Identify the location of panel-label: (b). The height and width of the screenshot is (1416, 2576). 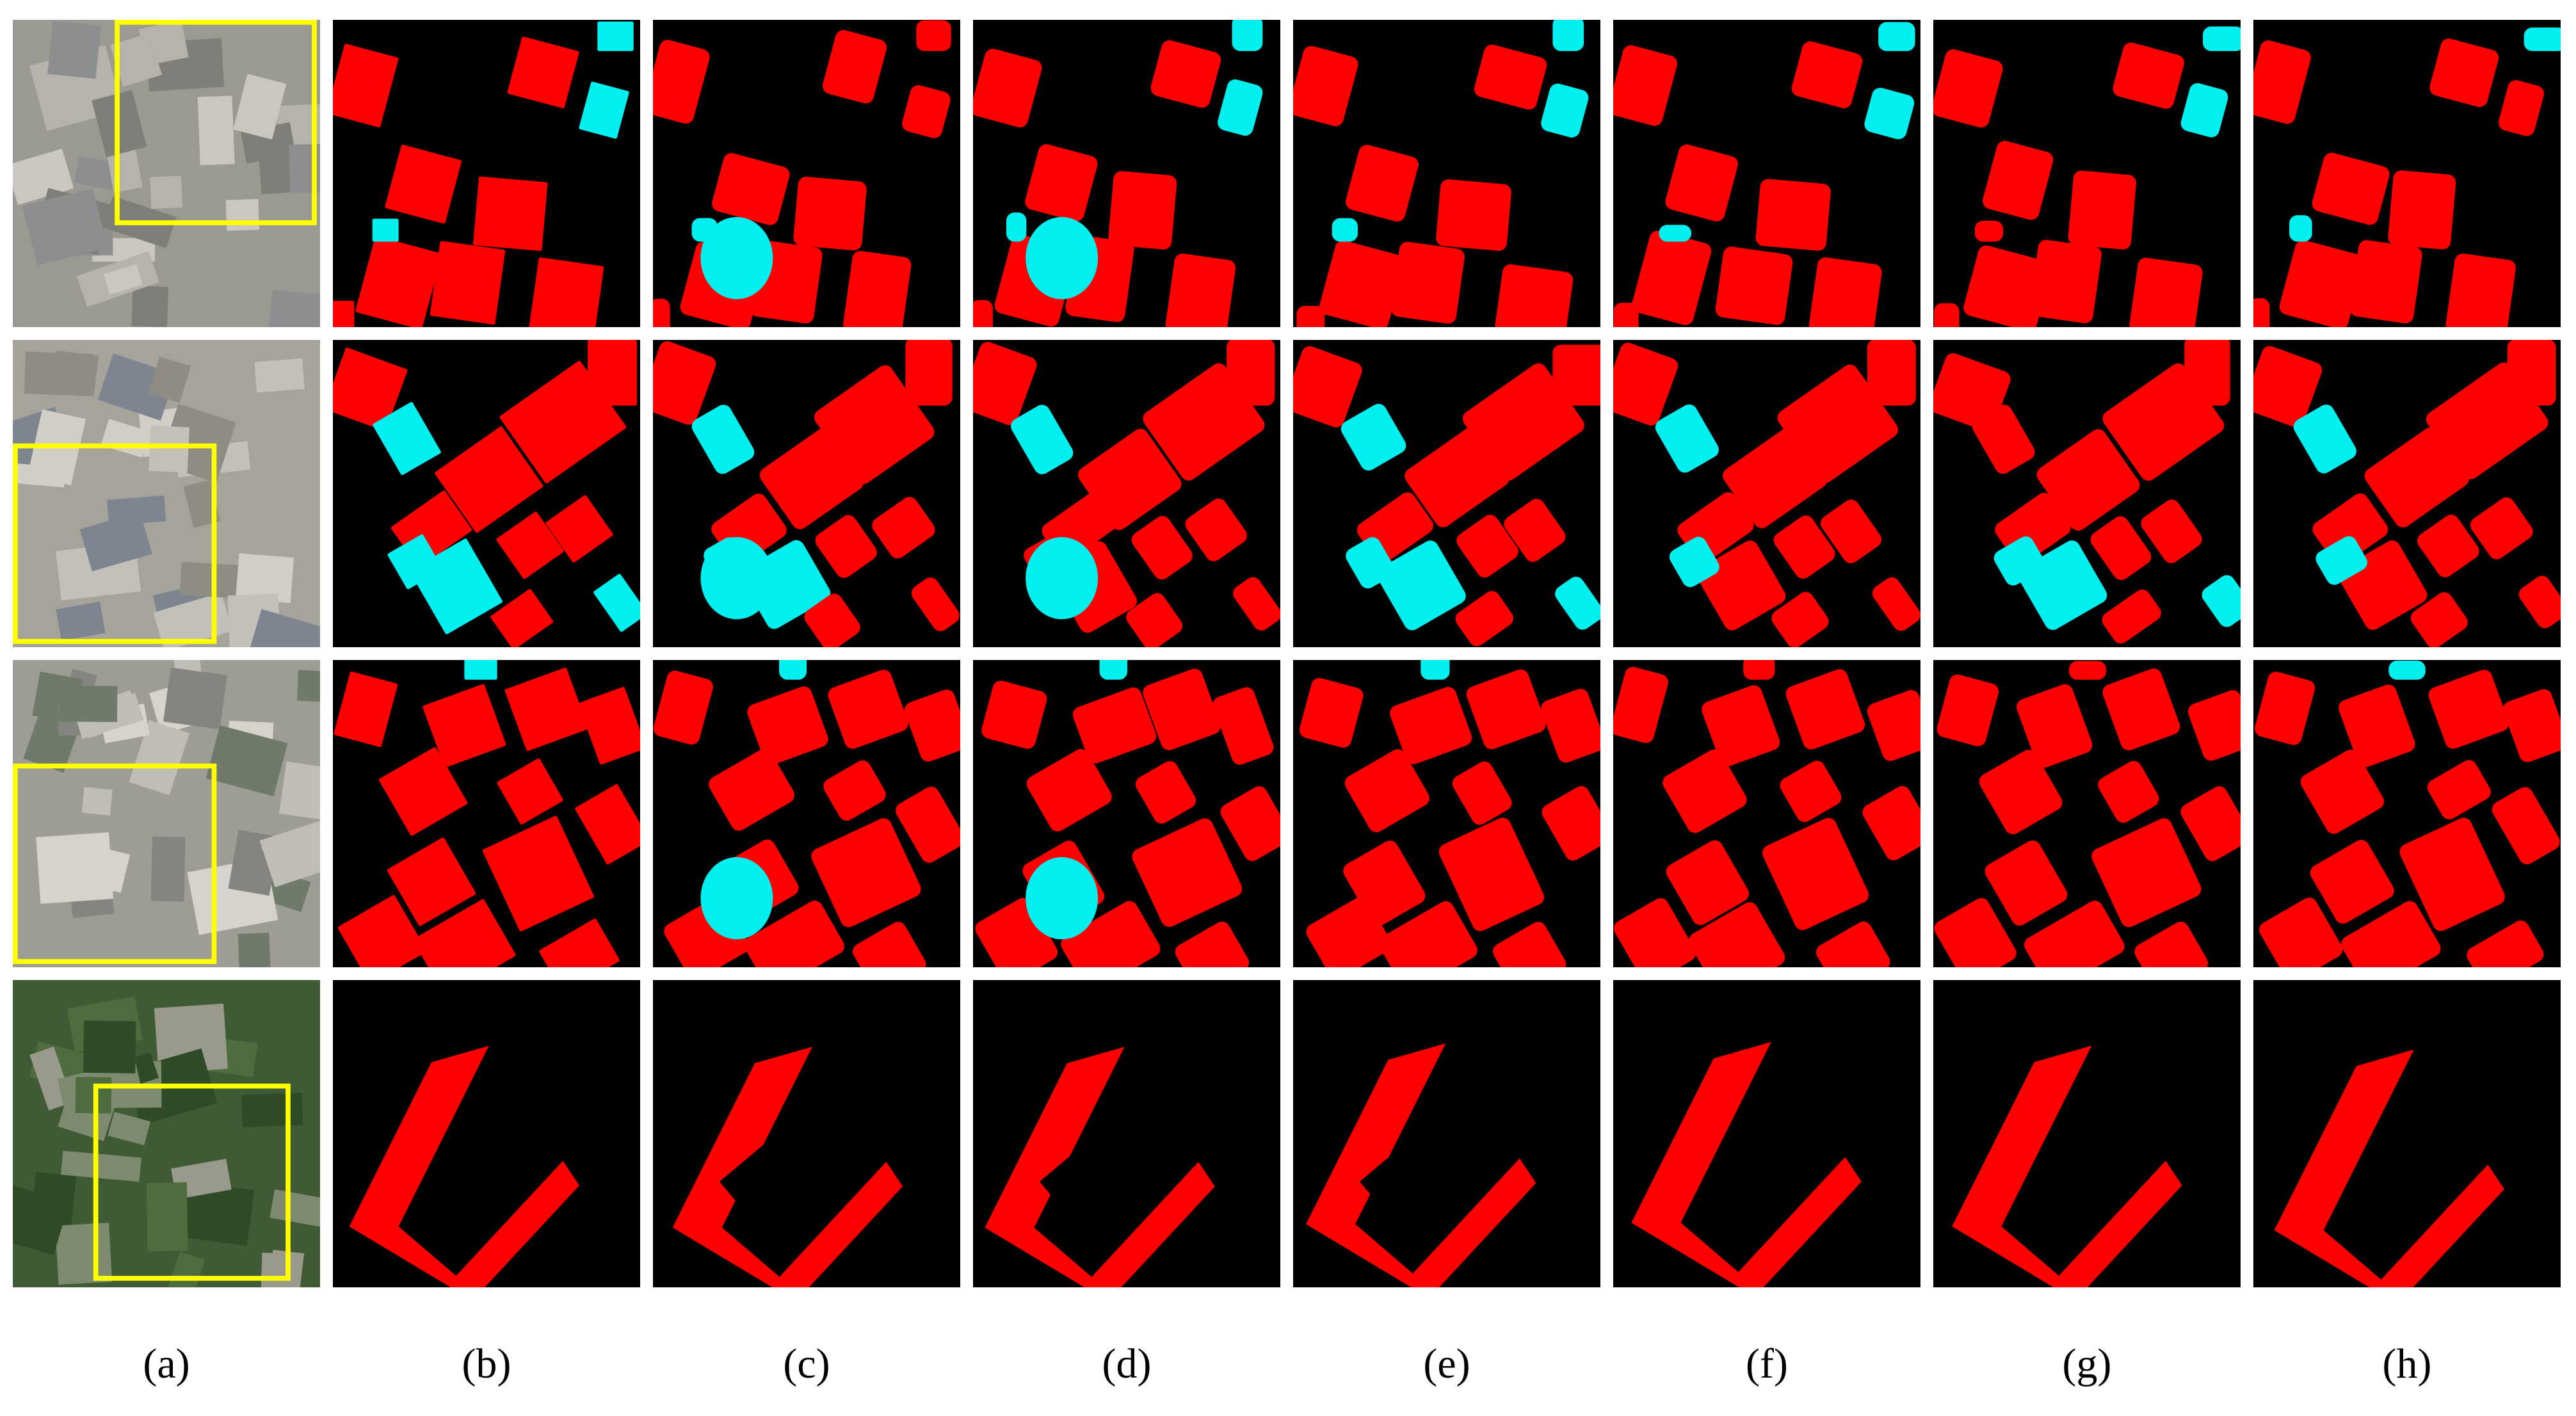
(486, 1363).